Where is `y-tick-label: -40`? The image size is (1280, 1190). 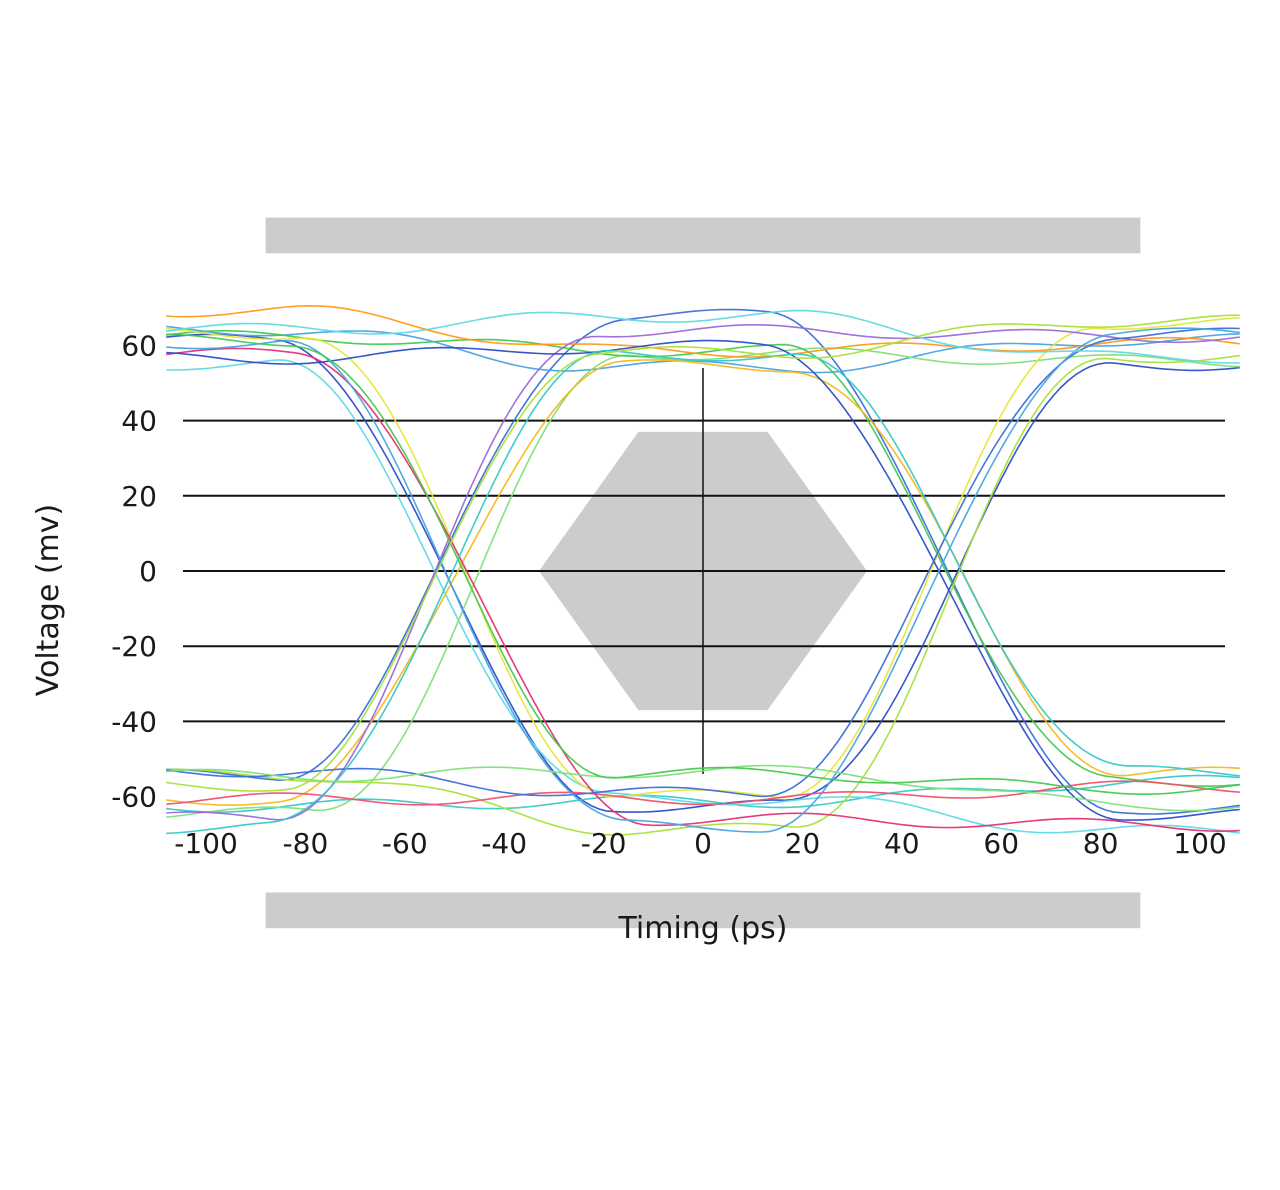
y-tick-label: -40 is located at coordinates (134, 721).